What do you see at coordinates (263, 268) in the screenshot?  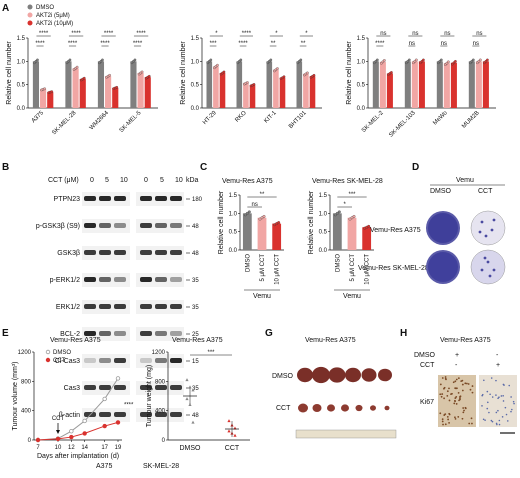 I see `x-tick-label-c1-1: 5 μM CCT` at bounding box center [263, 268].